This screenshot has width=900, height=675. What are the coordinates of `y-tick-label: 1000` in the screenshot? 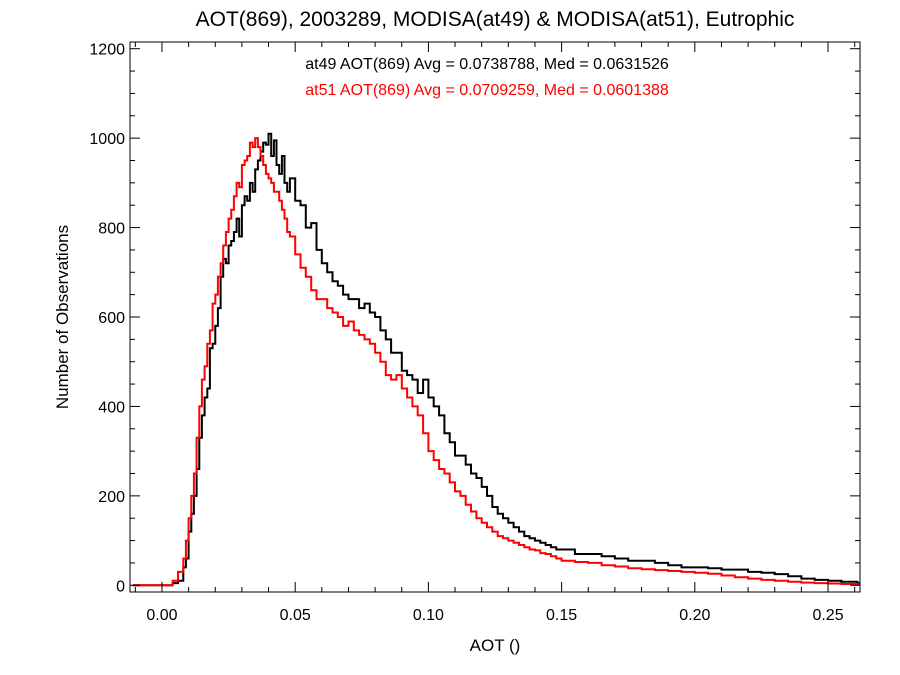 It's located at (107, 139).